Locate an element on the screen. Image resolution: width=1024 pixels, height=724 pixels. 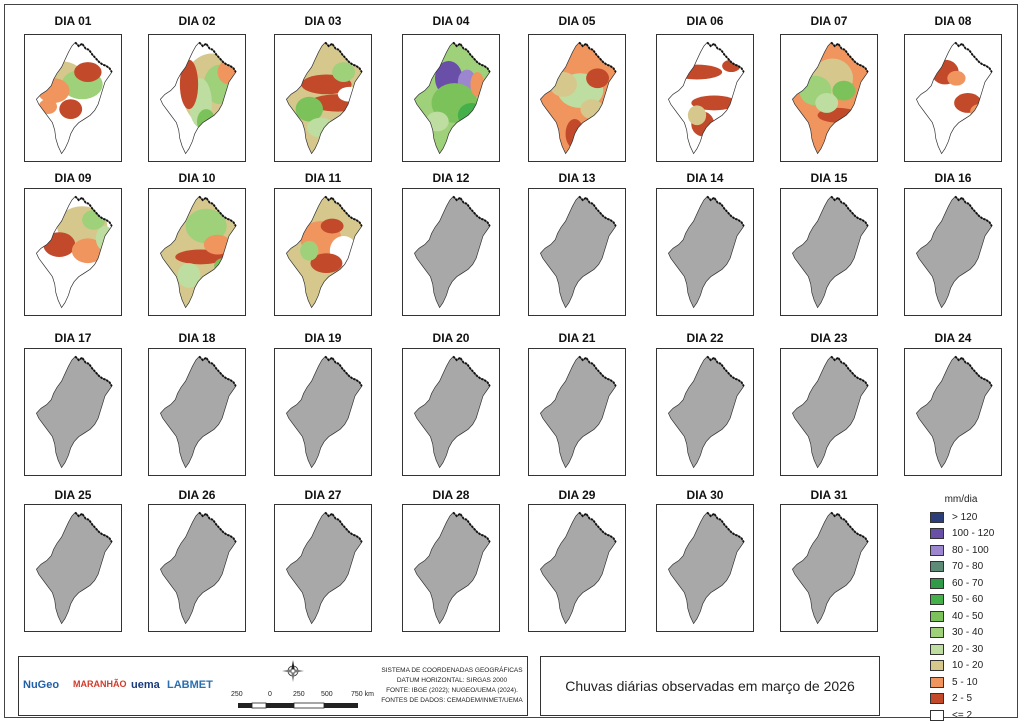
day-label: DIA 09 is located at coordinates (73, 178).